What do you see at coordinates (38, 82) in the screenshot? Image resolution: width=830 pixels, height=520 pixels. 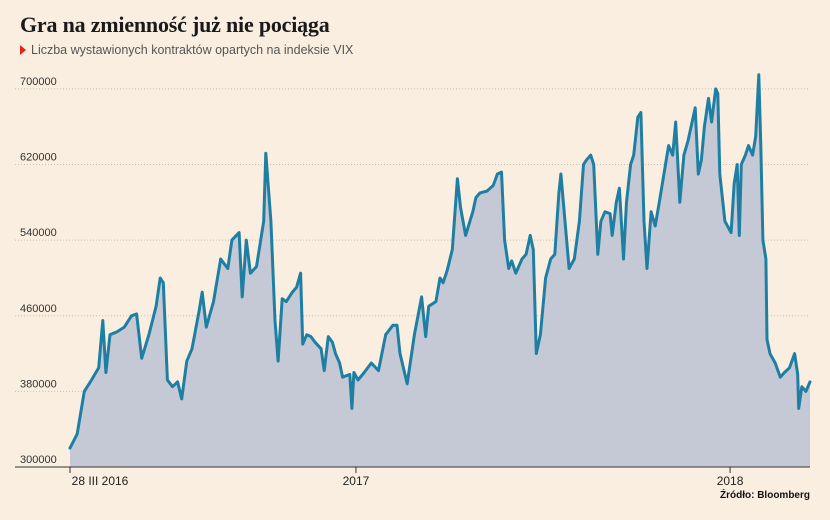 I see `y-tick-label: 700000` at bounding box center [38, 82].